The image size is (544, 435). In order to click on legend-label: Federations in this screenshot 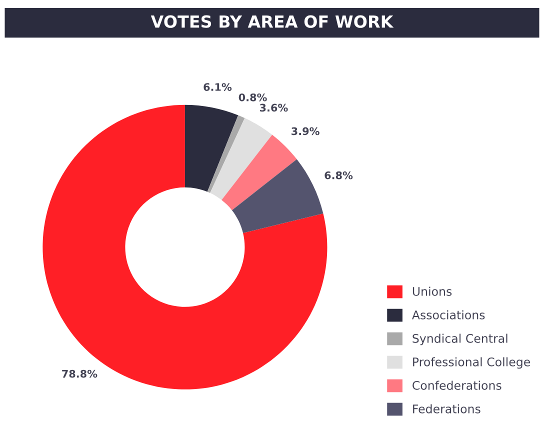, I will do `click(446, 409)`.